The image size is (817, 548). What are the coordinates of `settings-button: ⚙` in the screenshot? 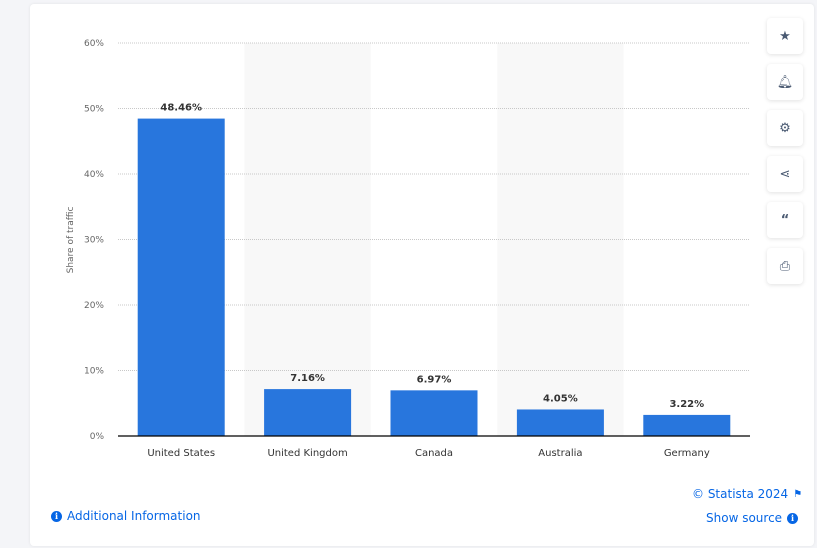 It's located at (785, 128).